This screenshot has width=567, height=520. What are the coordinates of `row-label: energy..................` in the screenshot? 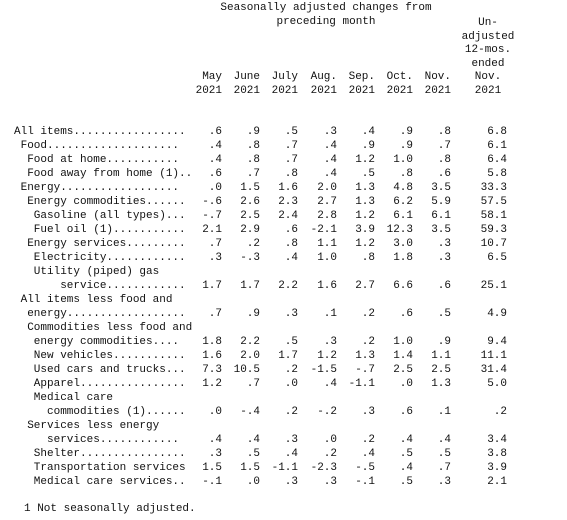 It's located at (100, 314).